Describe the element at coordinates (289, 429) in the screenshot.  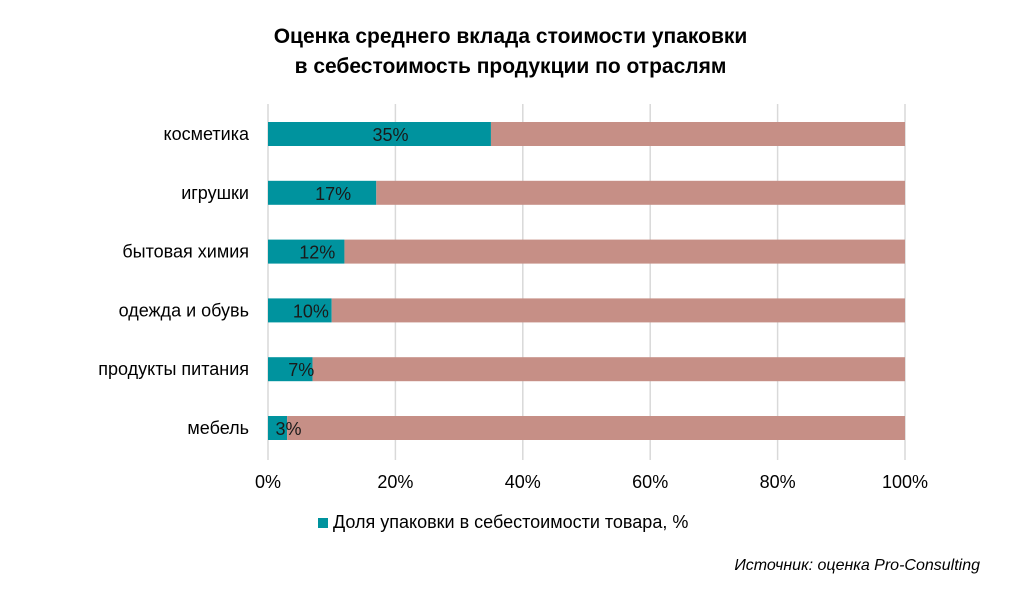
I see `data-label-5: 3%` at that location.